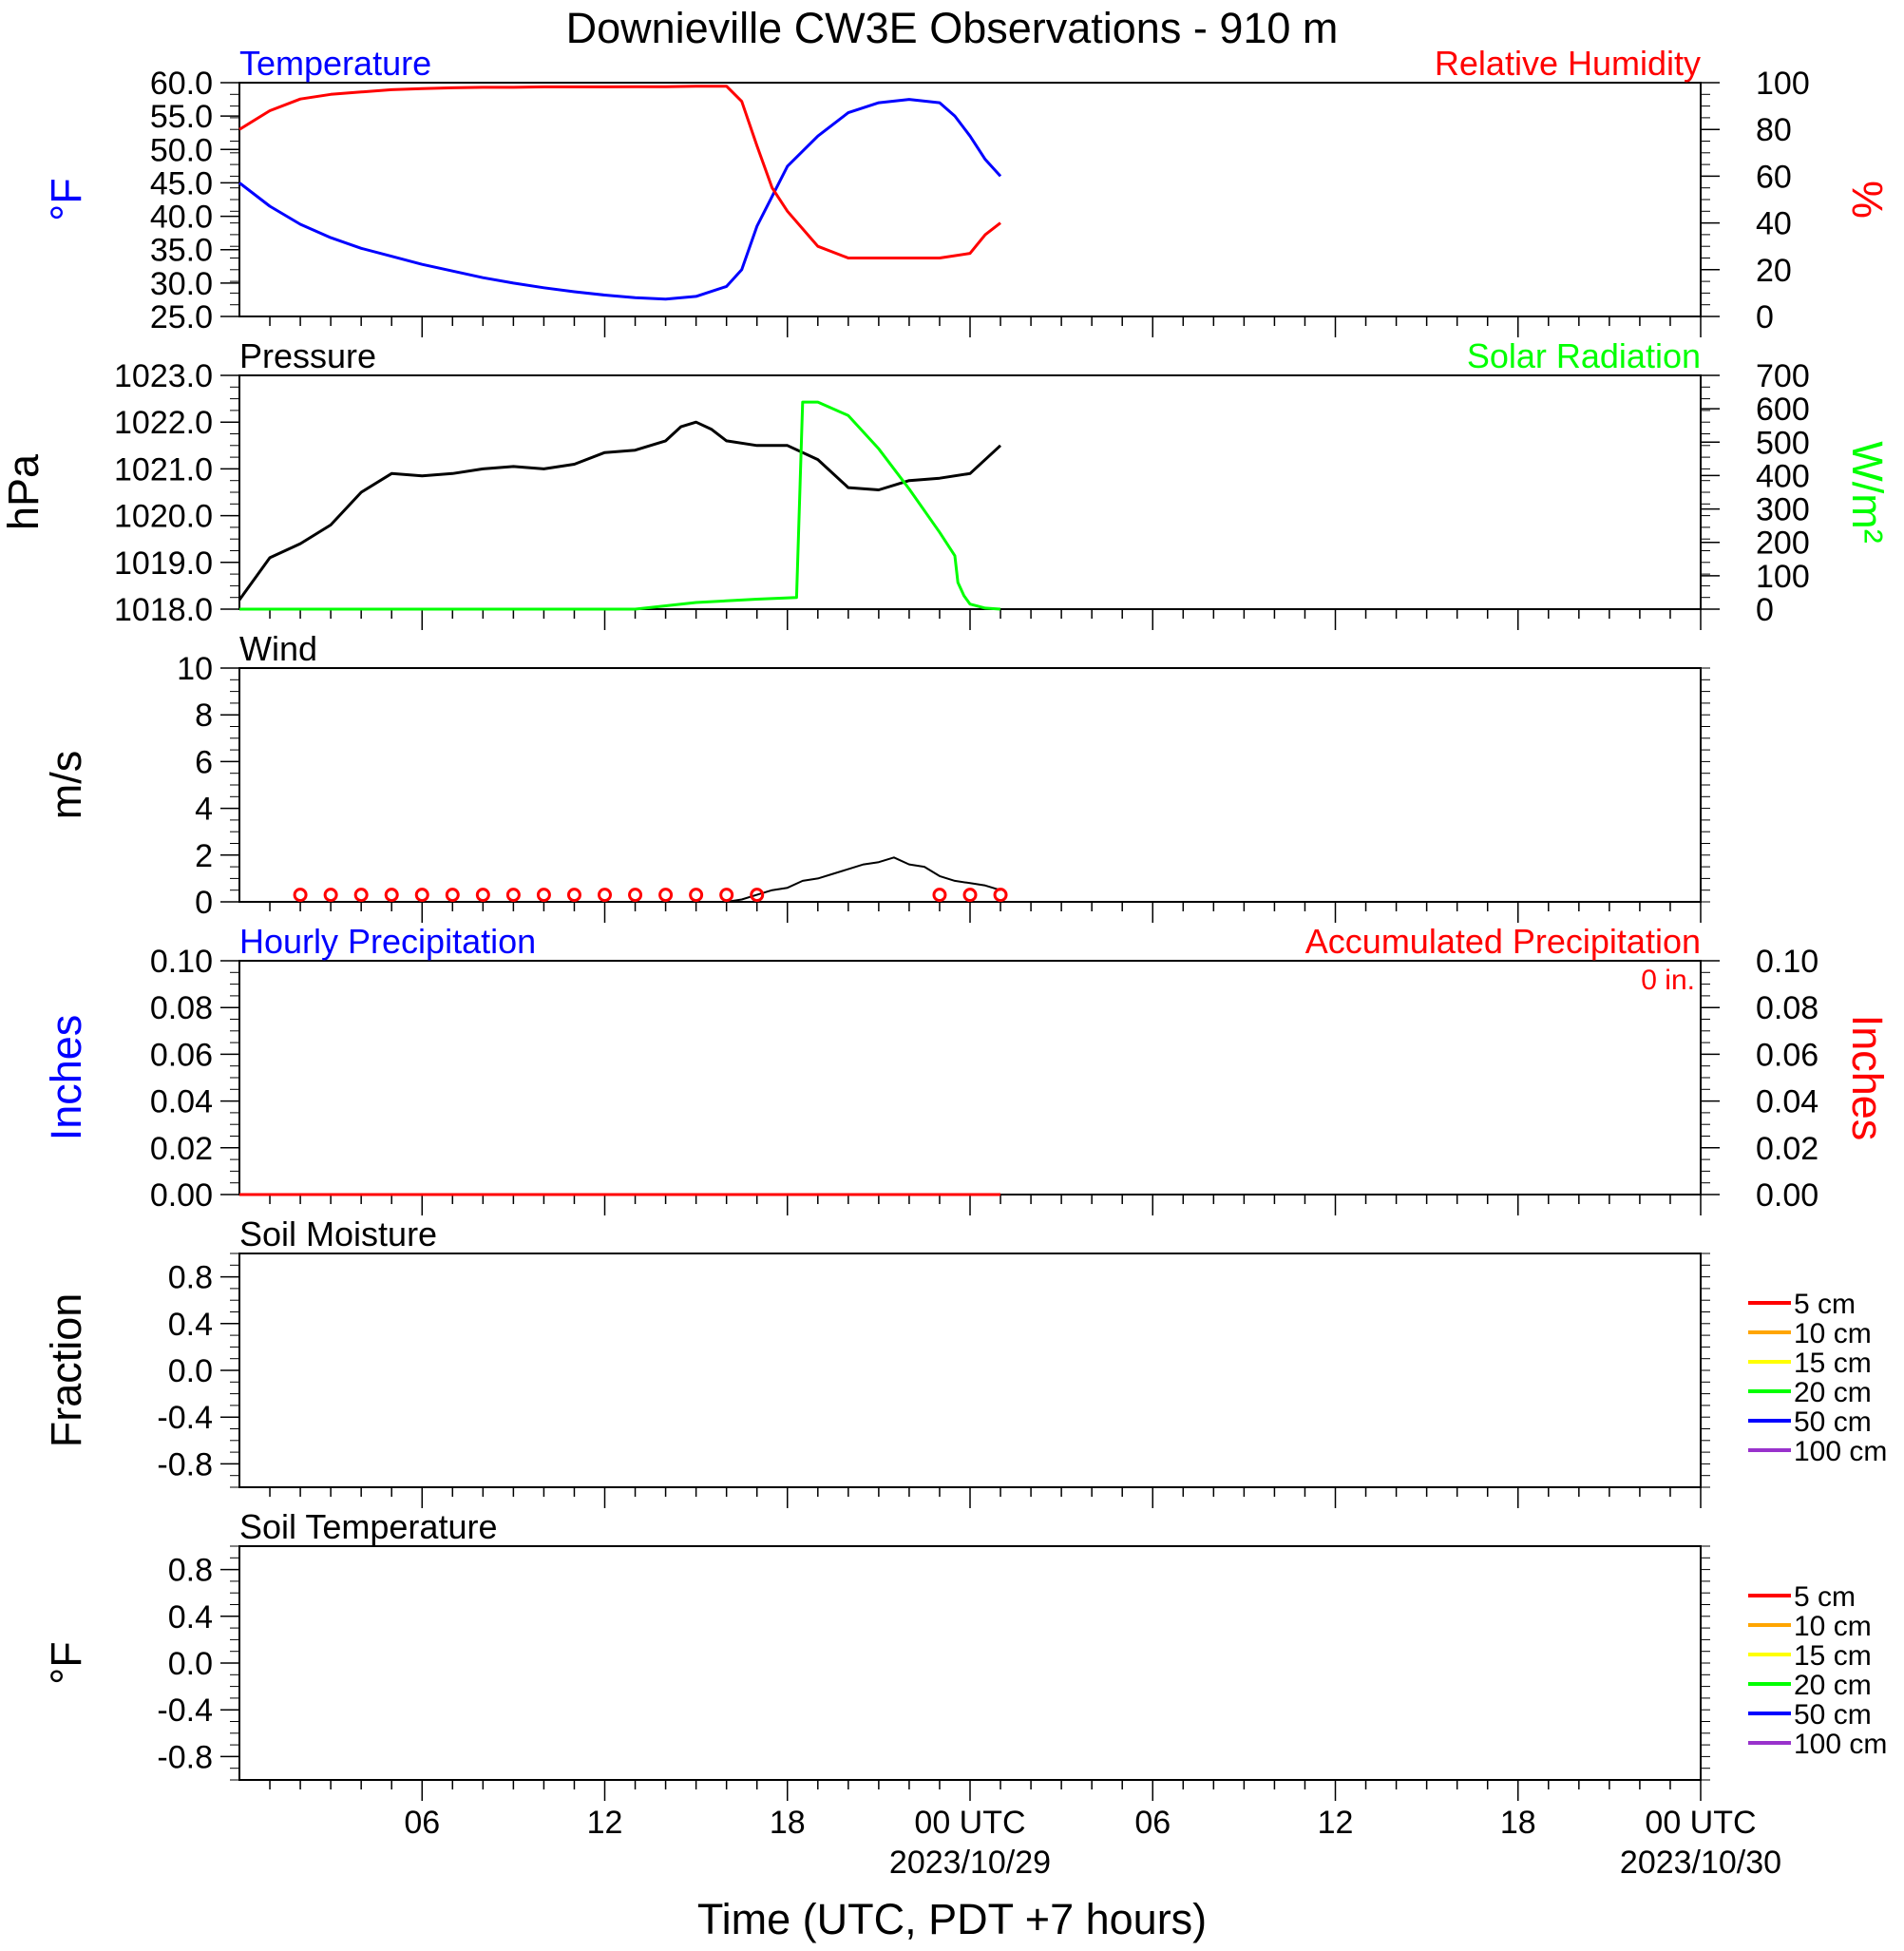  I want to click on y-axis-unit-left: Inches, so click(66, 1078).